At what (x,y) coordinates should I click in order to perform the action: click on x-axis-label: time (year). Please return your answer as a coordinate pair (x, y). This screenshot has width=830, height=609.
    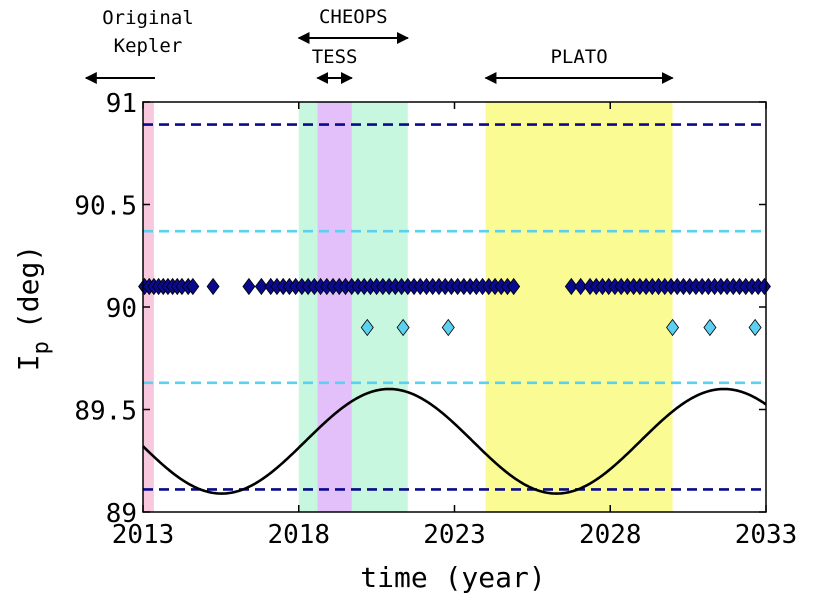
    Looking at the image, I should click on (452, 577).